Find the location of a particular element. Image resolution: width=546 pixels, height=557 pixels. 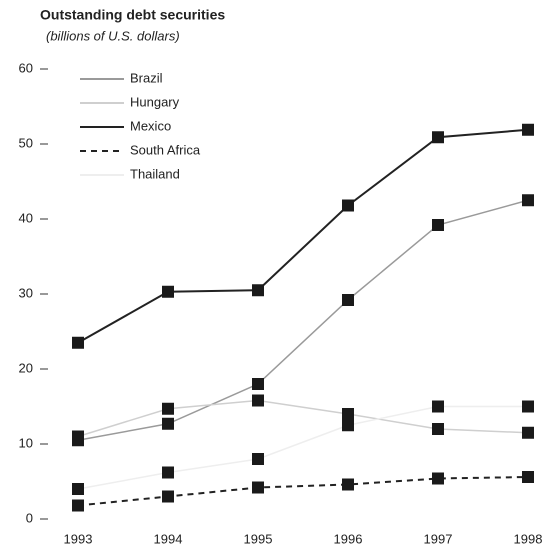

y-tick-label: 60 is located at coordinates (26, 67).